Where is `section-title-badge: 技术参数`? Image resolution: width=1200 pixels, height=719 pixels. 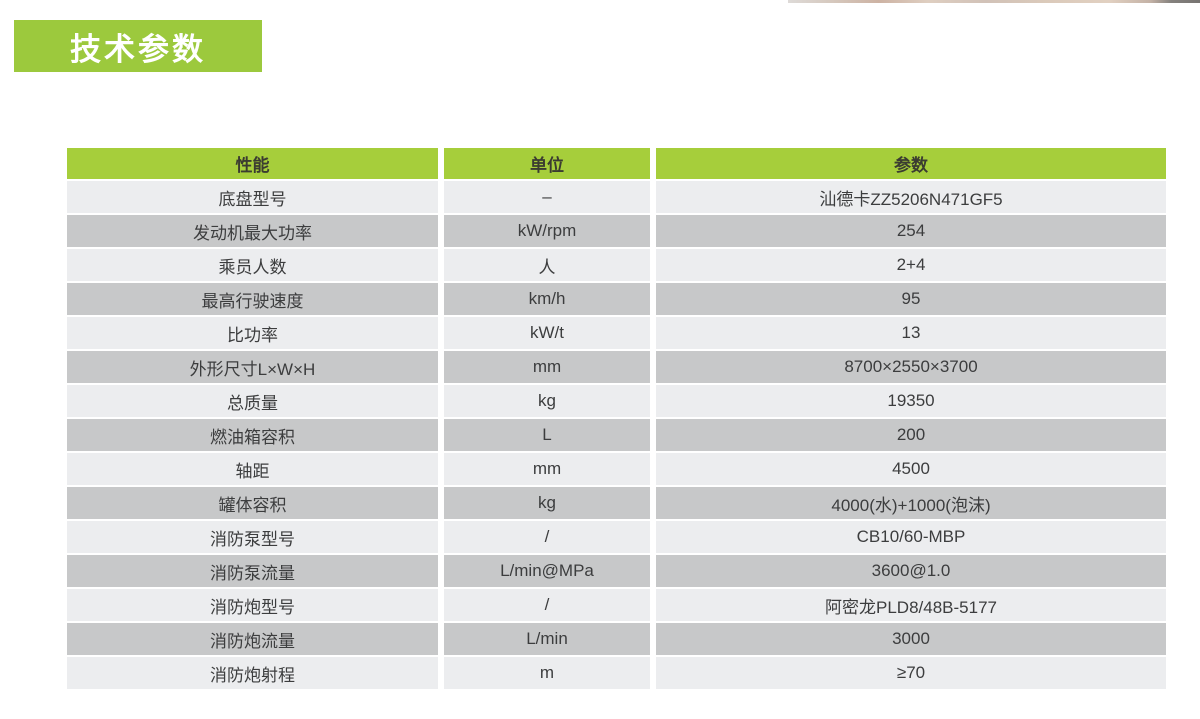 section-title-badge: 技术参数 is located at coordinates (138, 46).